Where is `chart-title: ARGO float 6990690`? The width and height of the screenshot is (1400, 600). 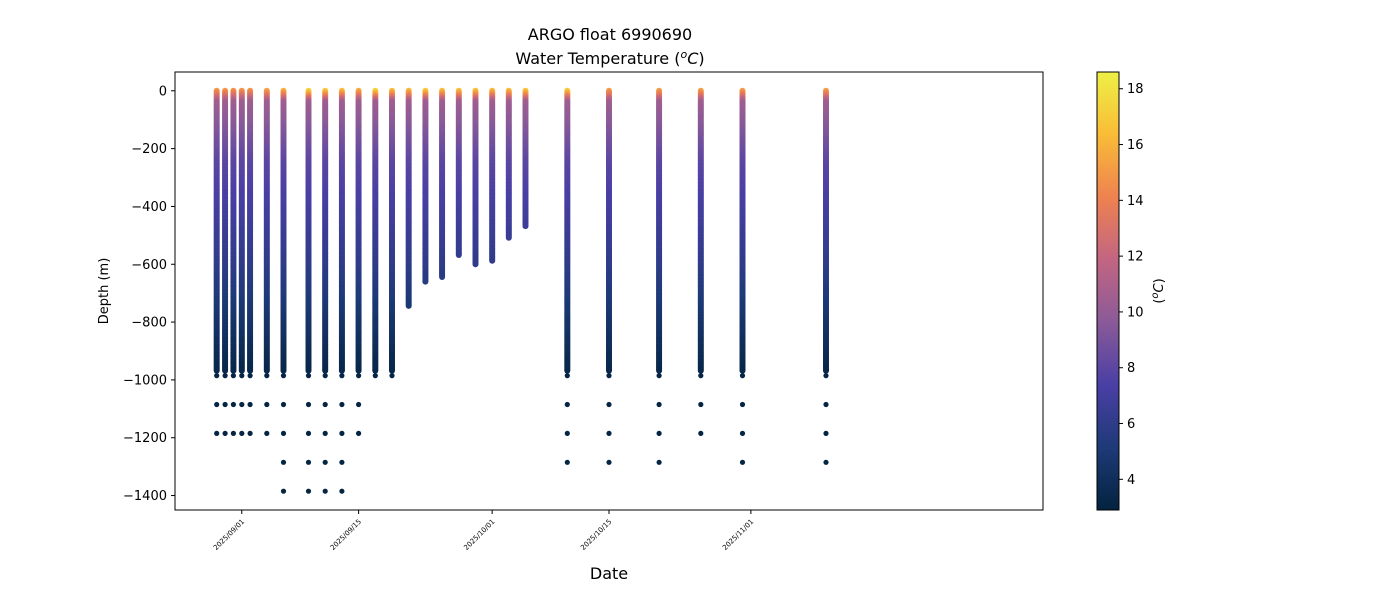
chart-title: ARGO float 6990690 is located at coordinates (610, 34).